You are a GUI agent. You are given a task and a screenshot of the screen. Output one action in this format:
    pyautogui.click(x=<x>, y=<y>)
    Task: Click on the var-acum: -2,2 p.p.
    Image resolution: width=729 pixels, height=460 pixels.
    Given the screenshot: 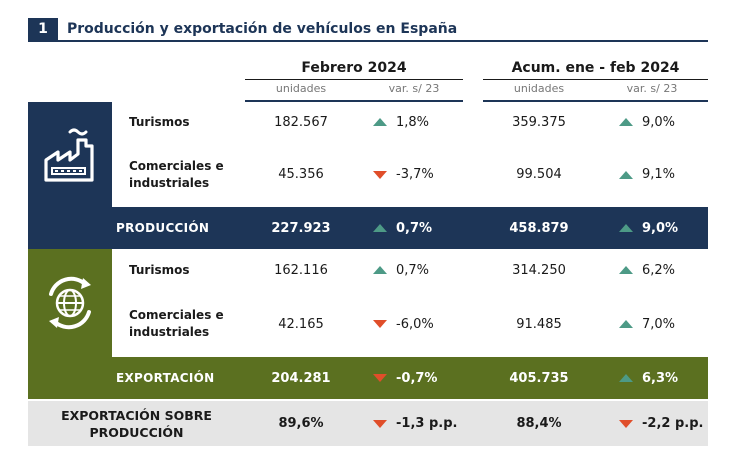 What is the action you would take?
    pyautogui.click(x=652, y=423)
    